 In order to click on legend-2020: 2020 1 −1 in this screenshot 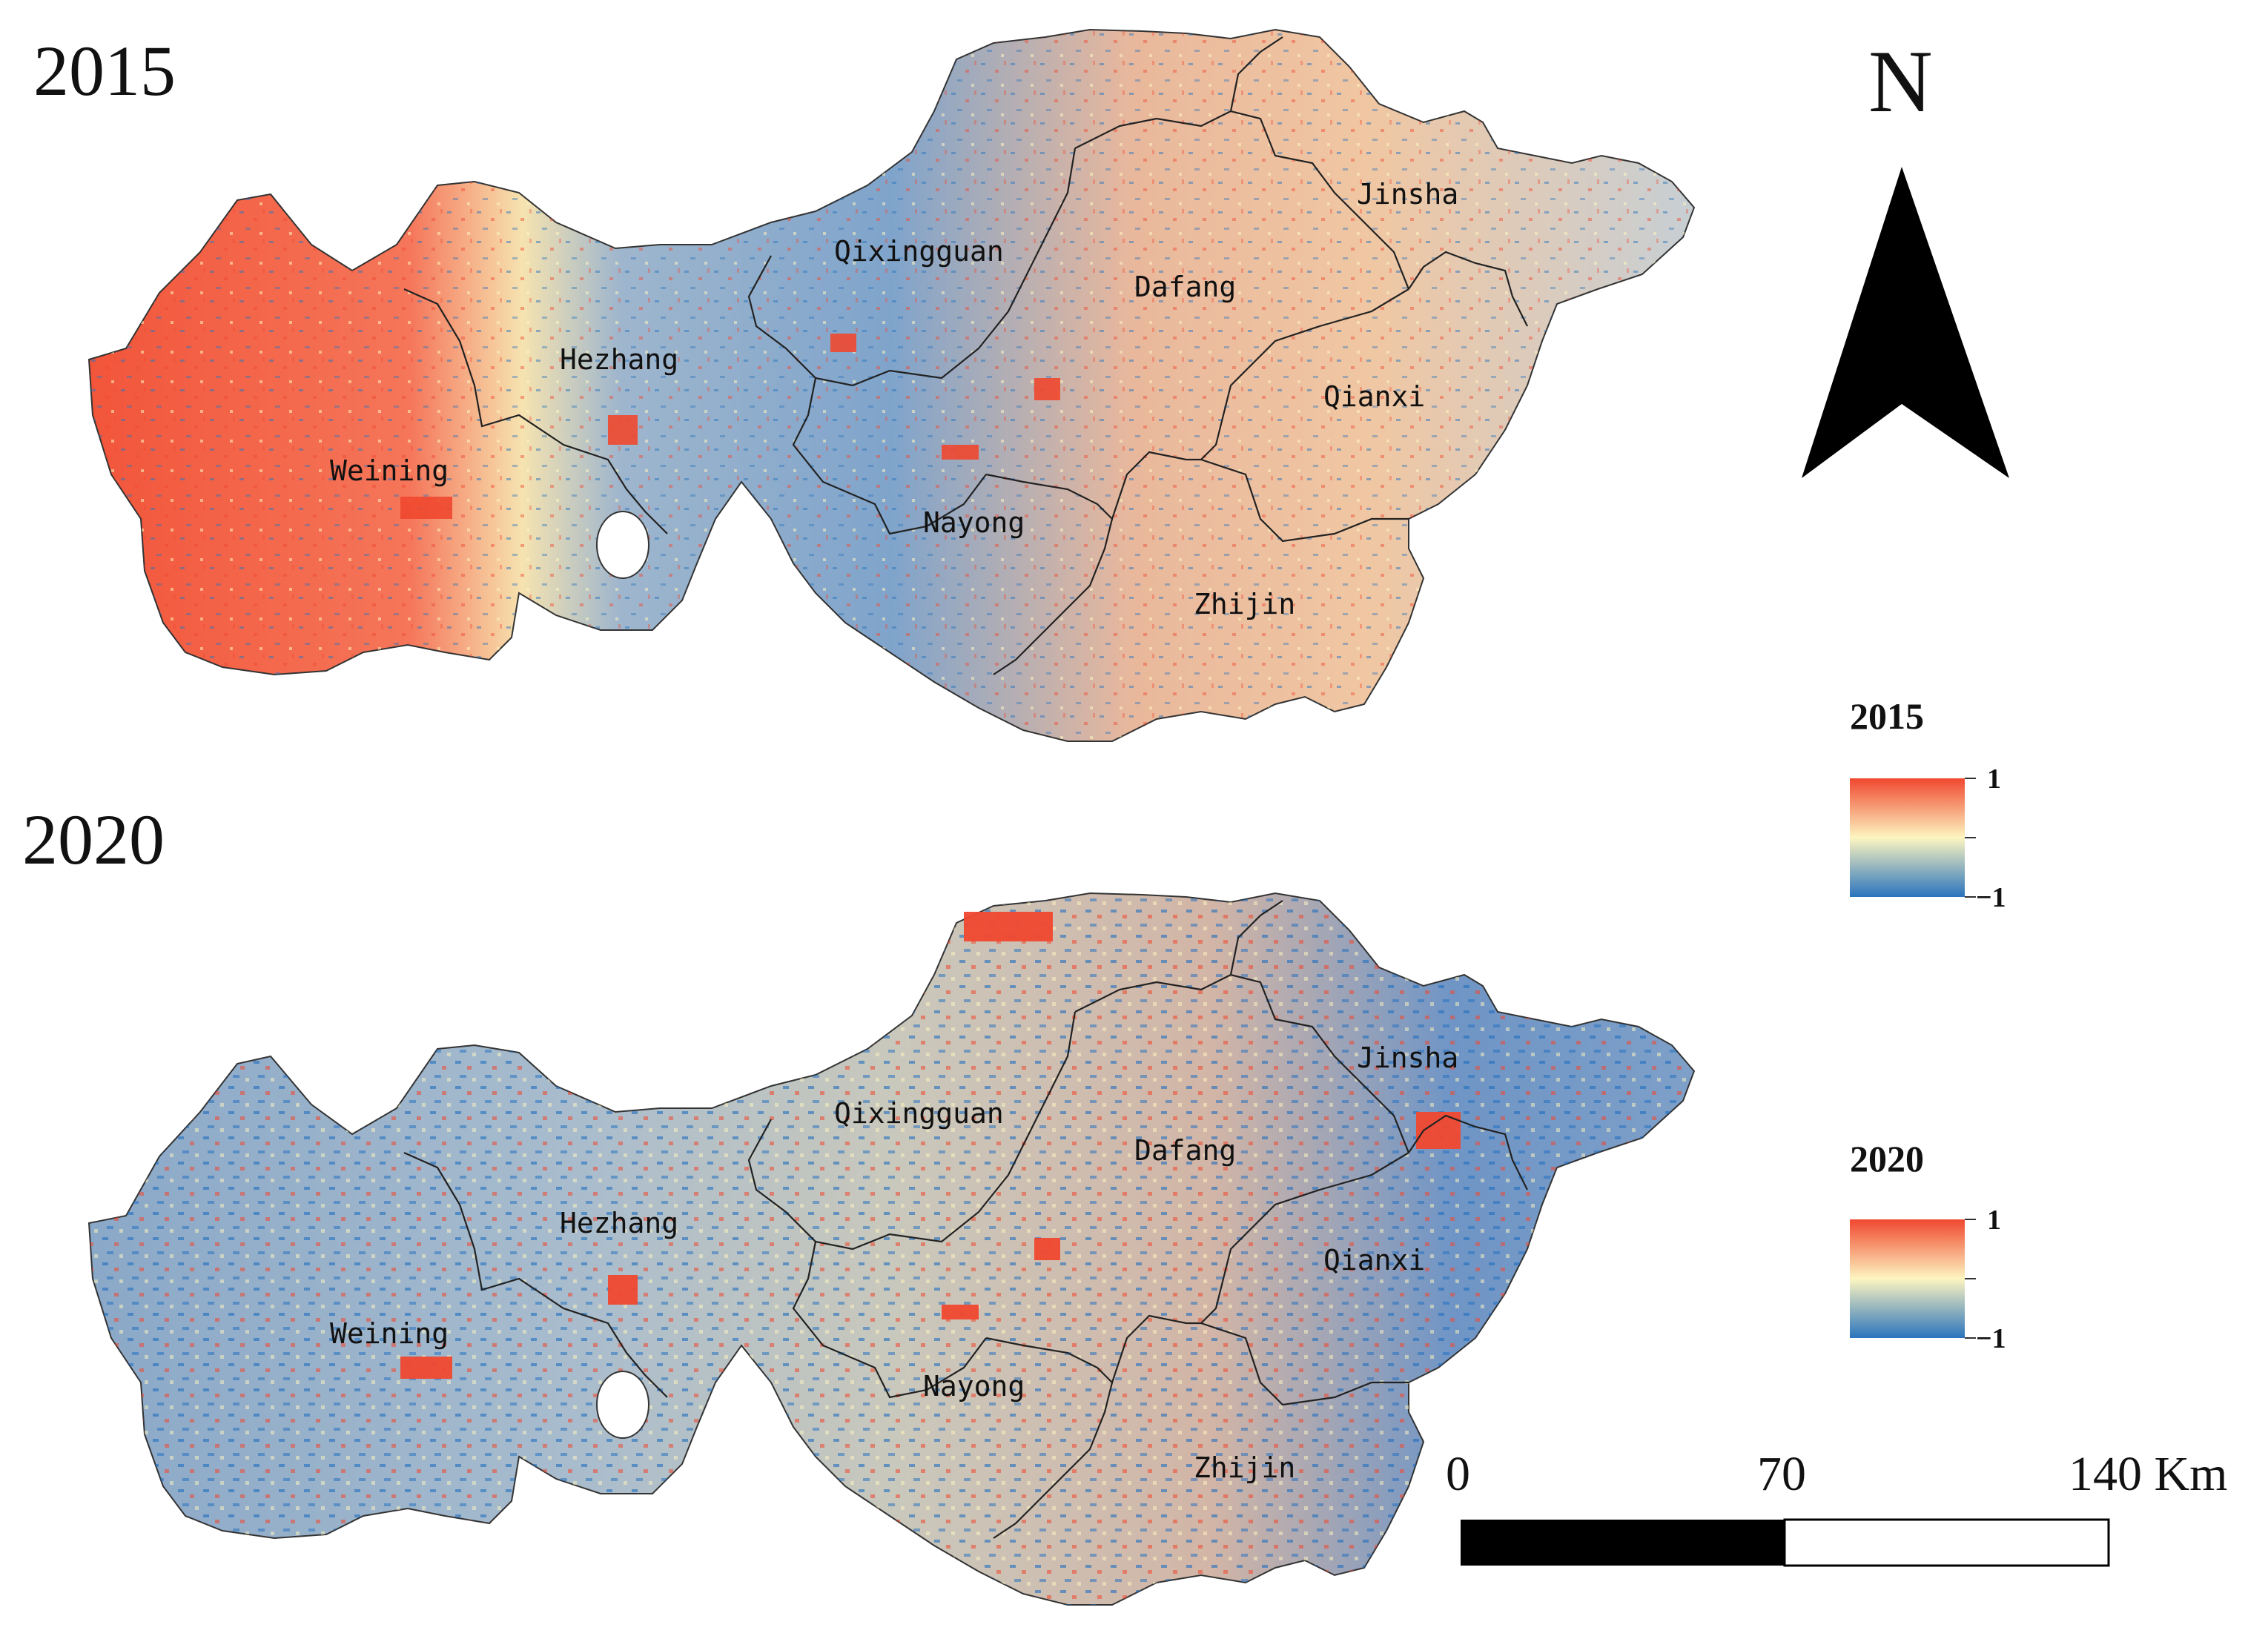, I will do `click(1928, 1246)`.